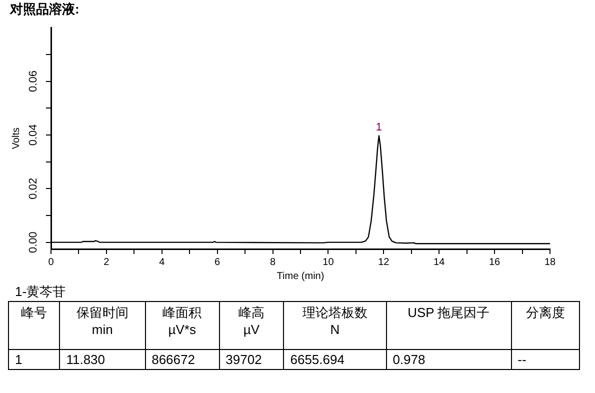  Describe the element at coordinates (51, 262) in the screenshot. I see `x-tick-label: 0` at that location.